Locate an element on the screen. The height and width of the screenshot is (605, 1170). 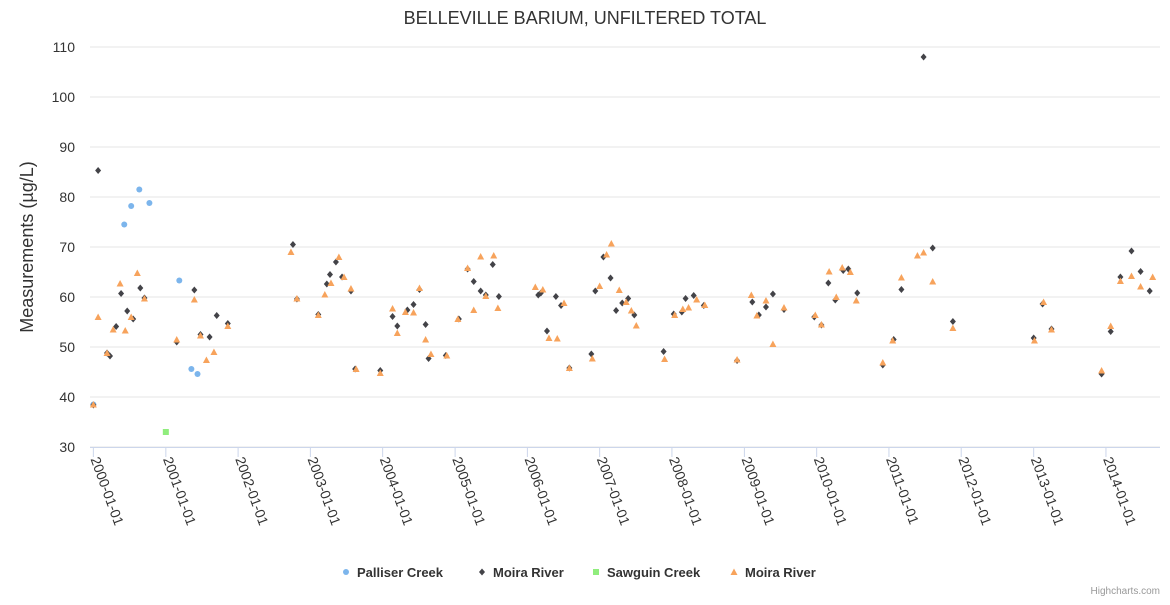
y-axis-ticks: 30 40 50 60 70 80 90 100 110 is located at coordinates (64, 247).